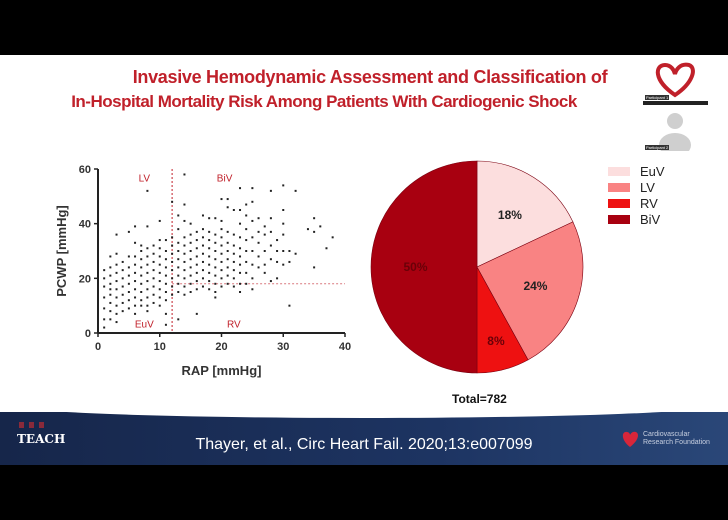 The image size is (728, 520). I want to click on participant-tile: Participant 2, so click(675, 128).